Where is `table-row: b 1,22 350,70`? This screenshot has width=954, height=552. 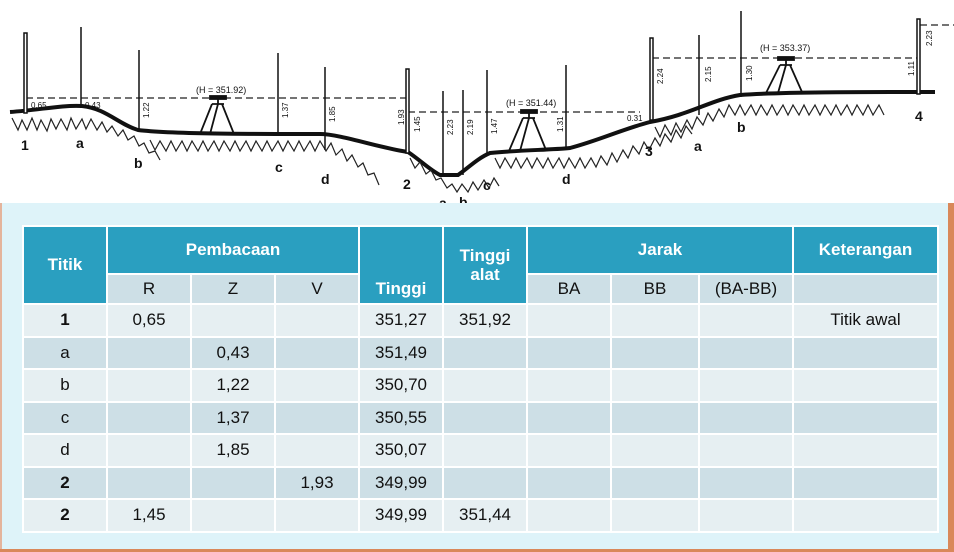
table-row: b 1,22 350,70 is located at coordinates (480, 385).